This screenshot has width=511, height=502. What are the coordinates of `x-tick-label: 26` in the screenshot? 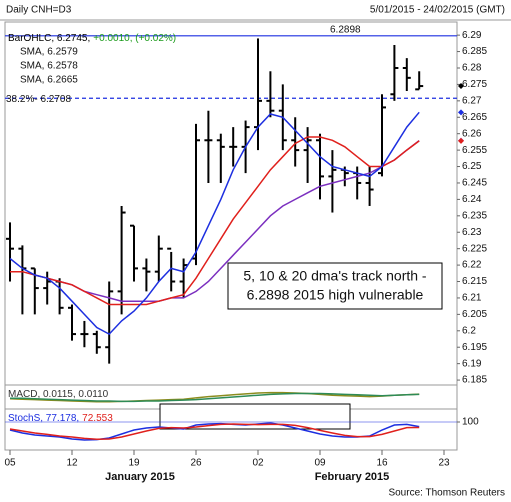 It's located at (196, 463).